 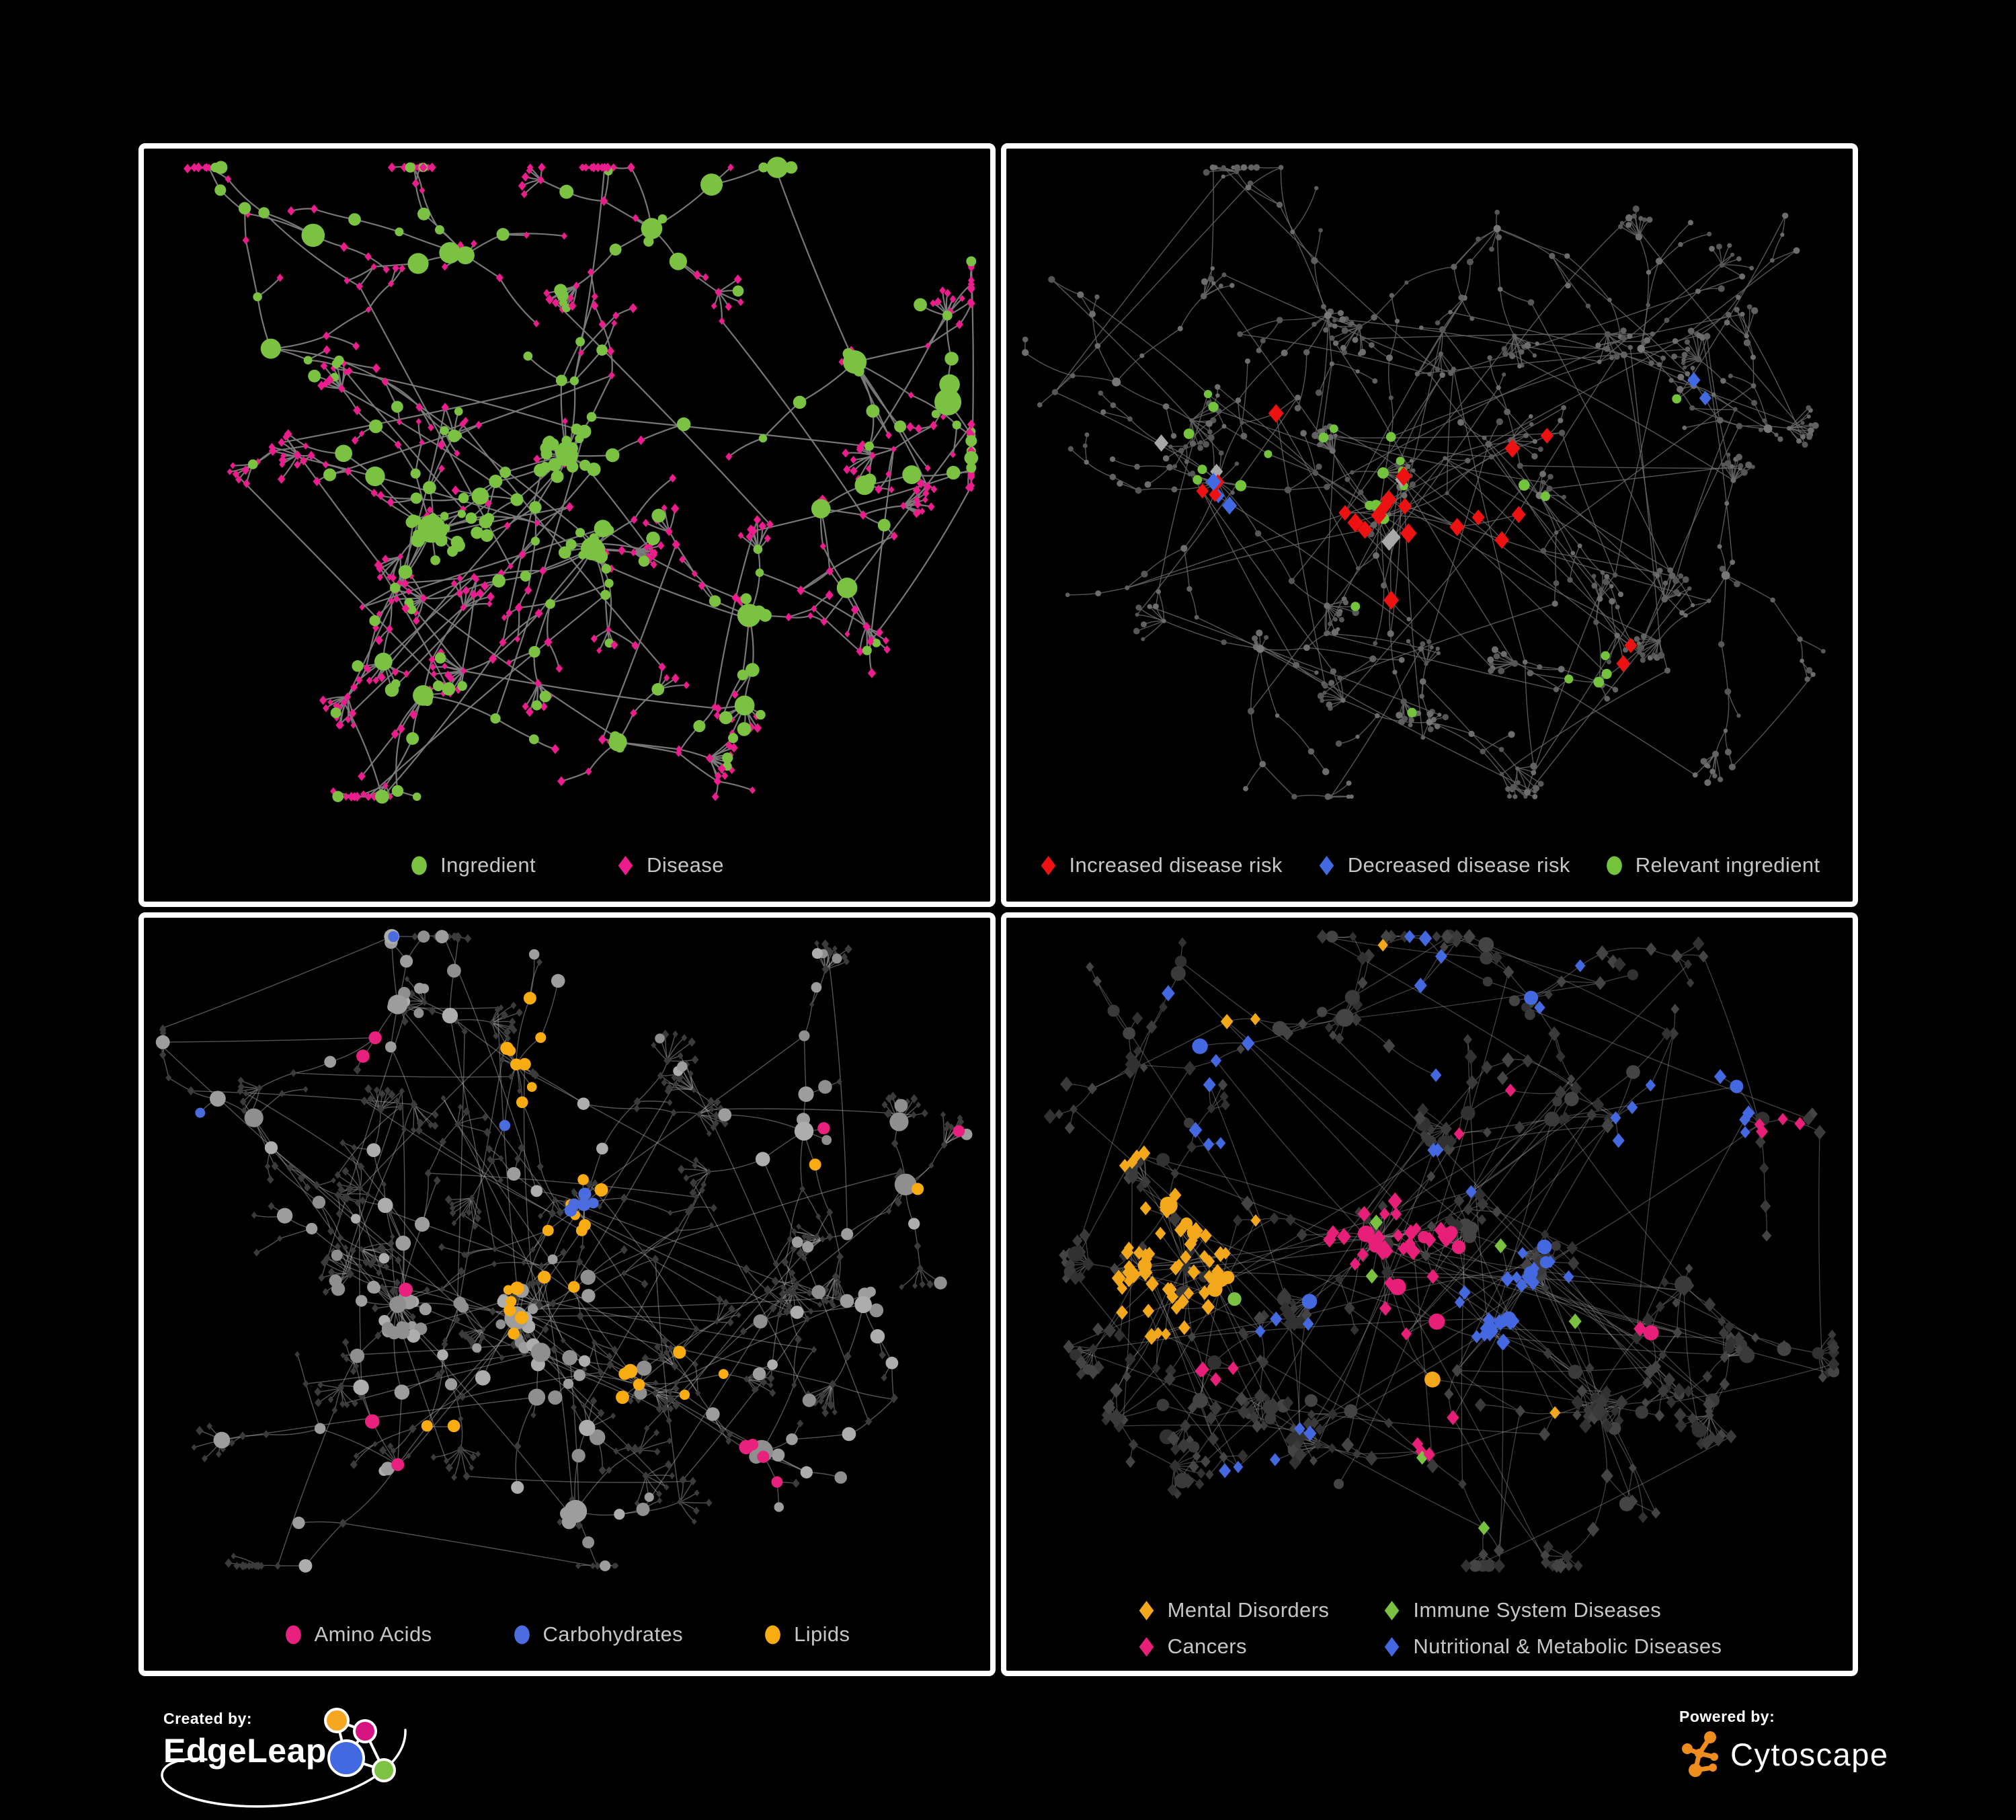 I want to click on created-by-label: Created by:, so click(x=208, y=1718).